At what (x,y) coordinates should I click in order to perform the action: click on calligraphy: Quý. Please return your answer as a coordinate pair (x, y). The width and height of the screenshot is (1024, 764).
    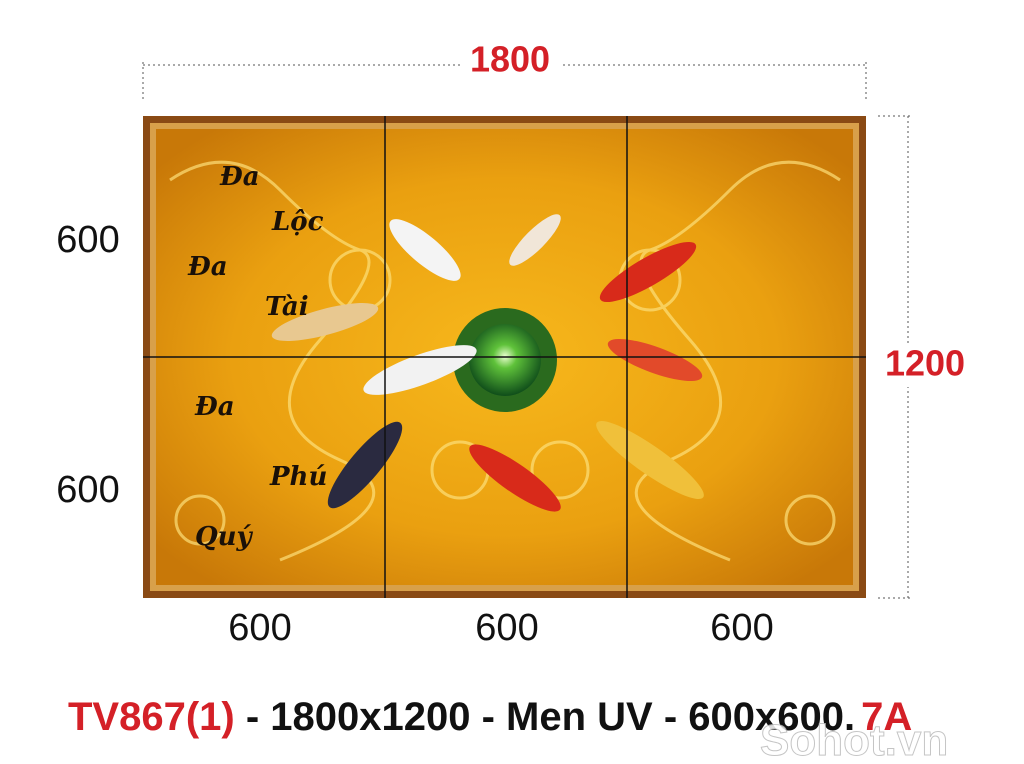
    Looking at the image, I should click on (224, 537).